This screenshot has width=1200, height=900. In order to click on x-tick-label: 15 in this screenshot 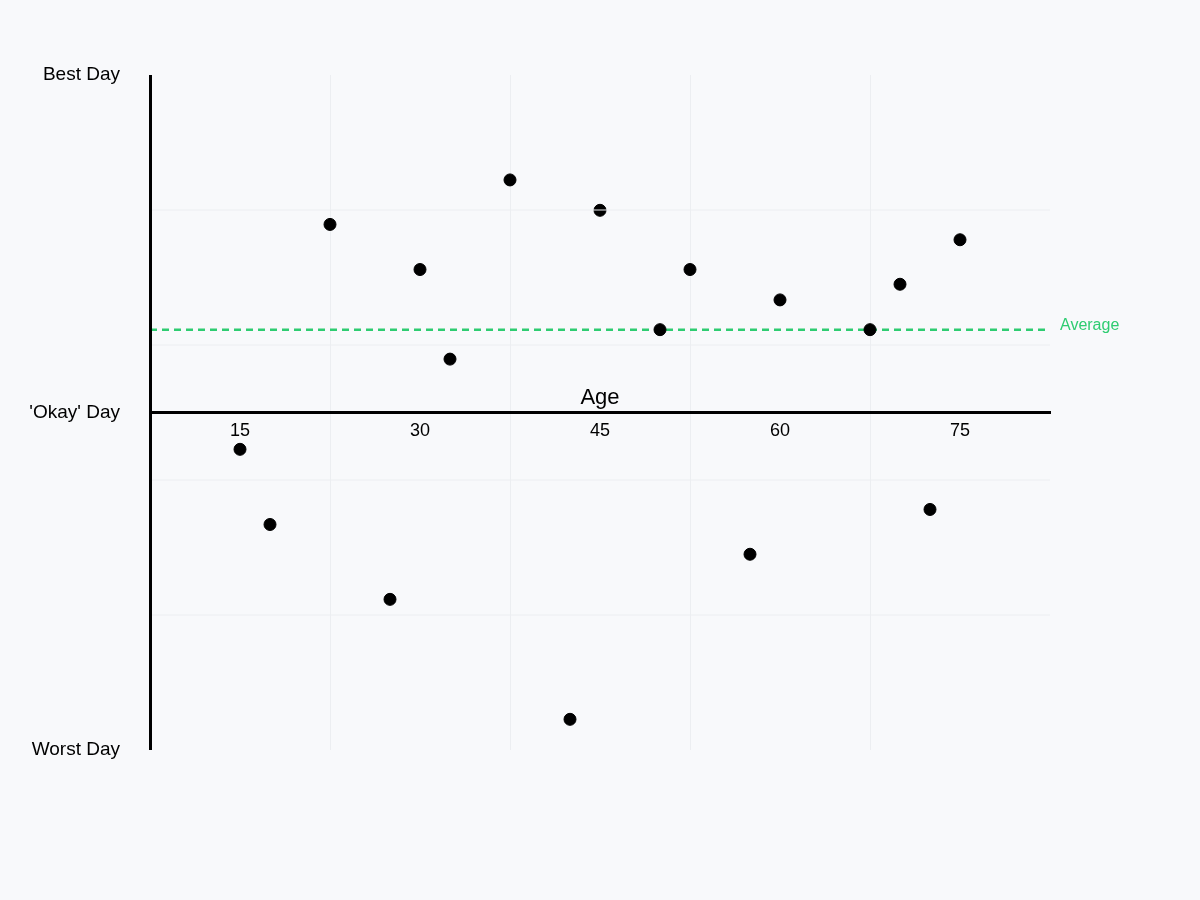, I will do `click(240, 430)`.